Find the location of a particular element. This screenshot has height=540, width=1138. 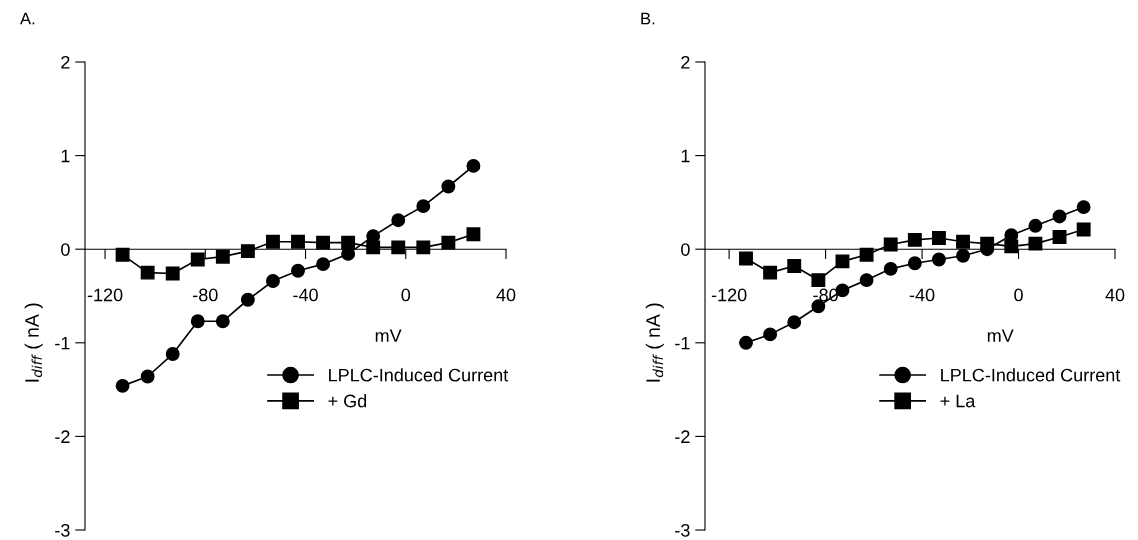

legend-label: + Gd is located at coordinates (347, 401).